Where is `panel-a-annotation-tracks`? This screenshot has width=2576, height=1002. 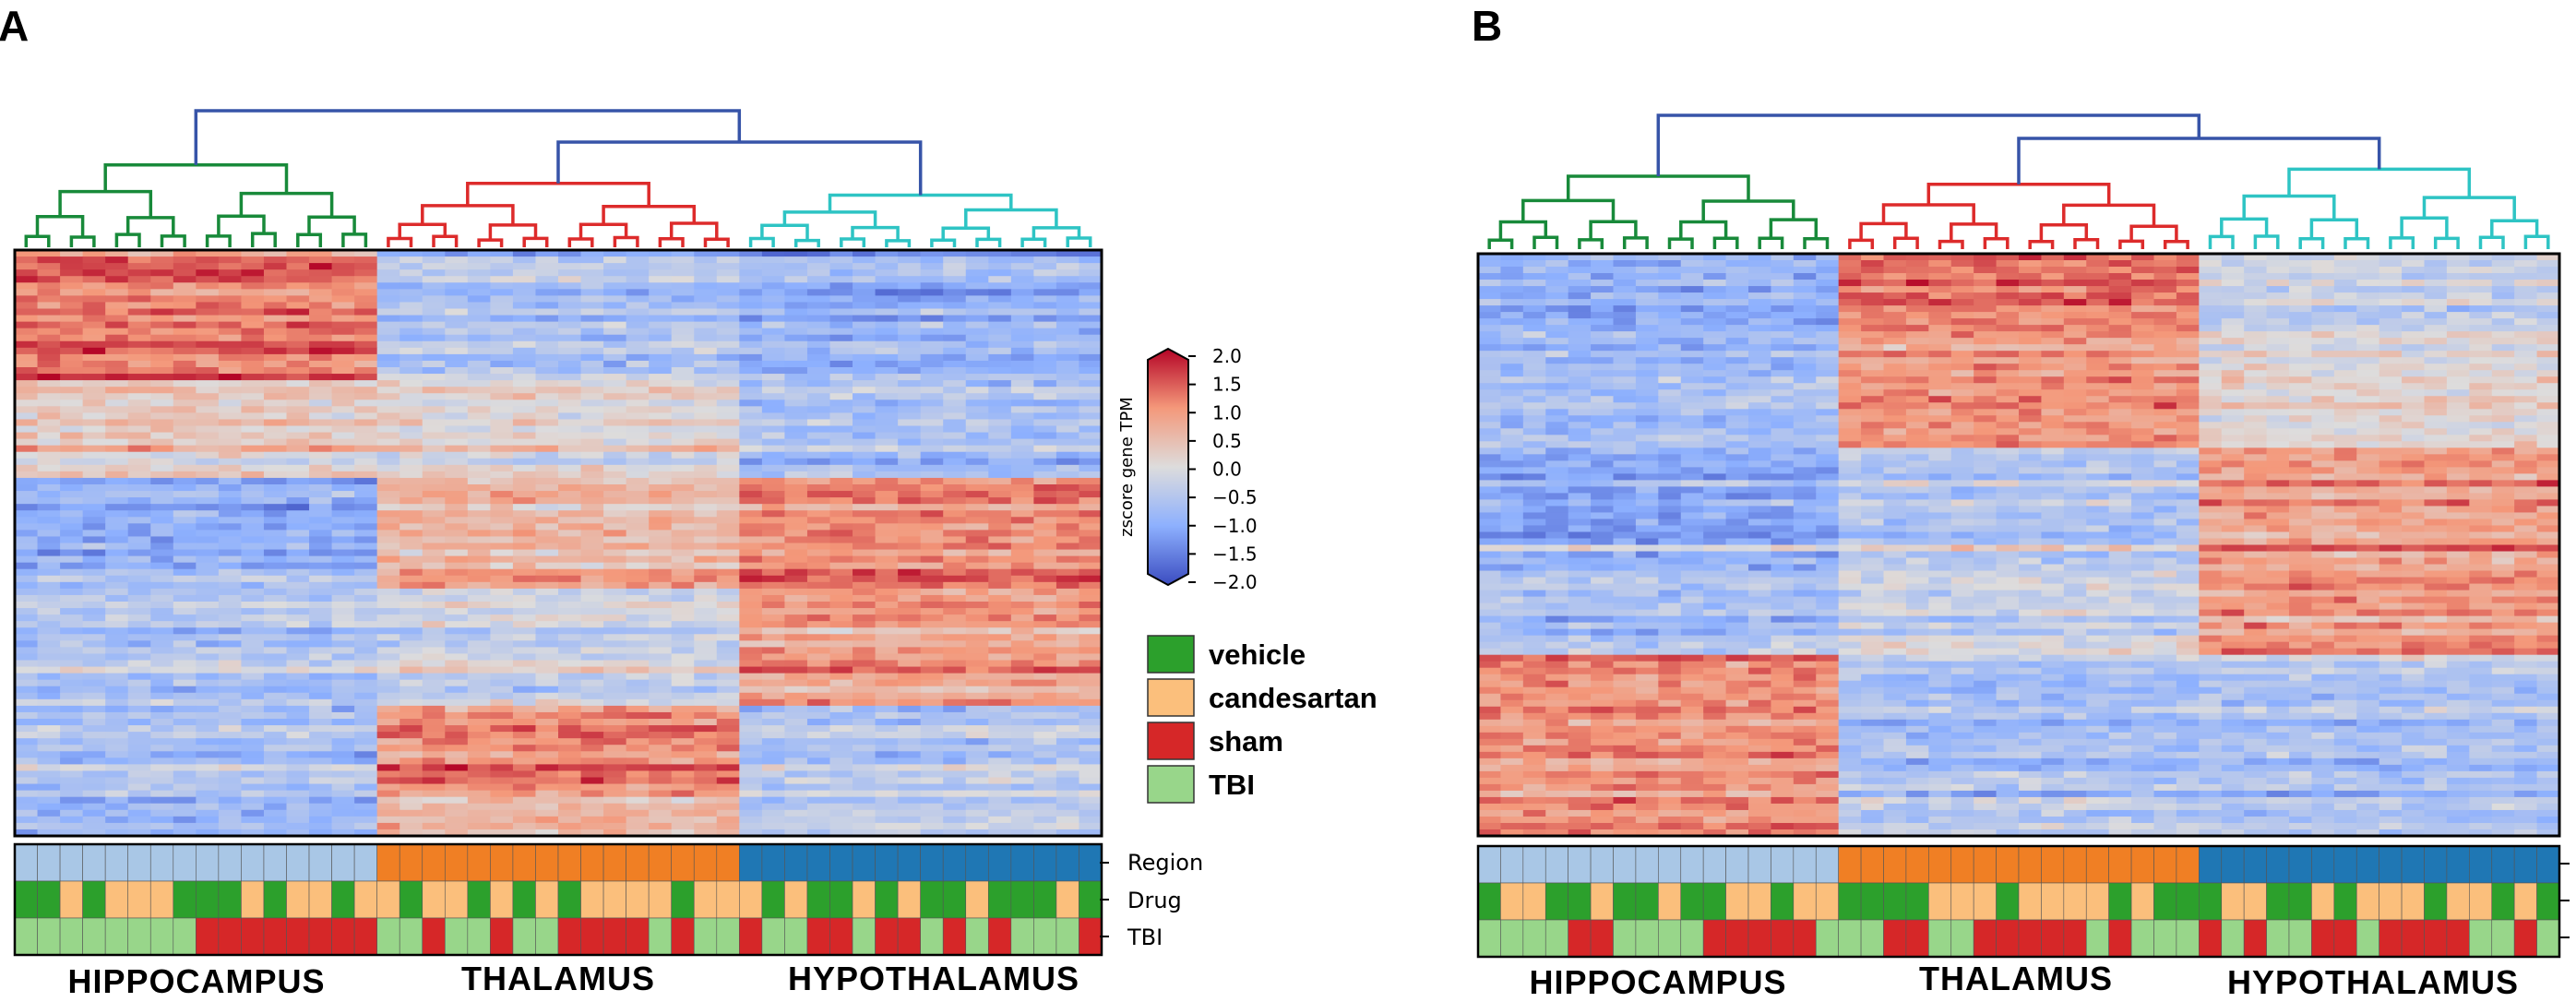 panel-a-annotation-tracks is located at coordinates (558, 899).